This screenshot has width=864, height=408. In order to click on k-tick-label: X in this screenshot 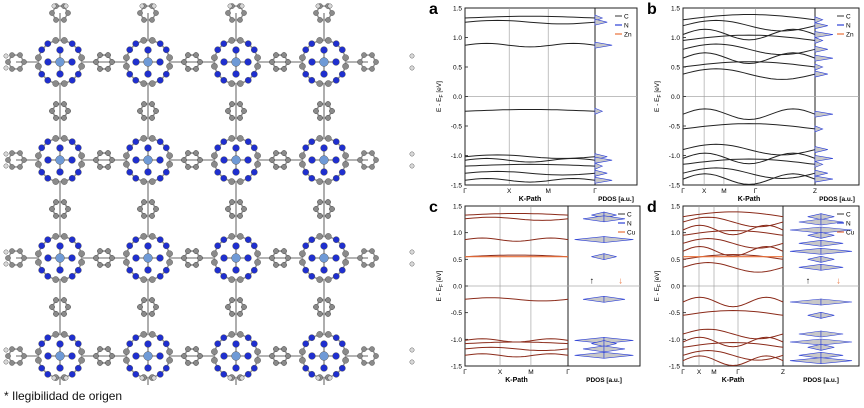, I will do `click(500, 372)`.